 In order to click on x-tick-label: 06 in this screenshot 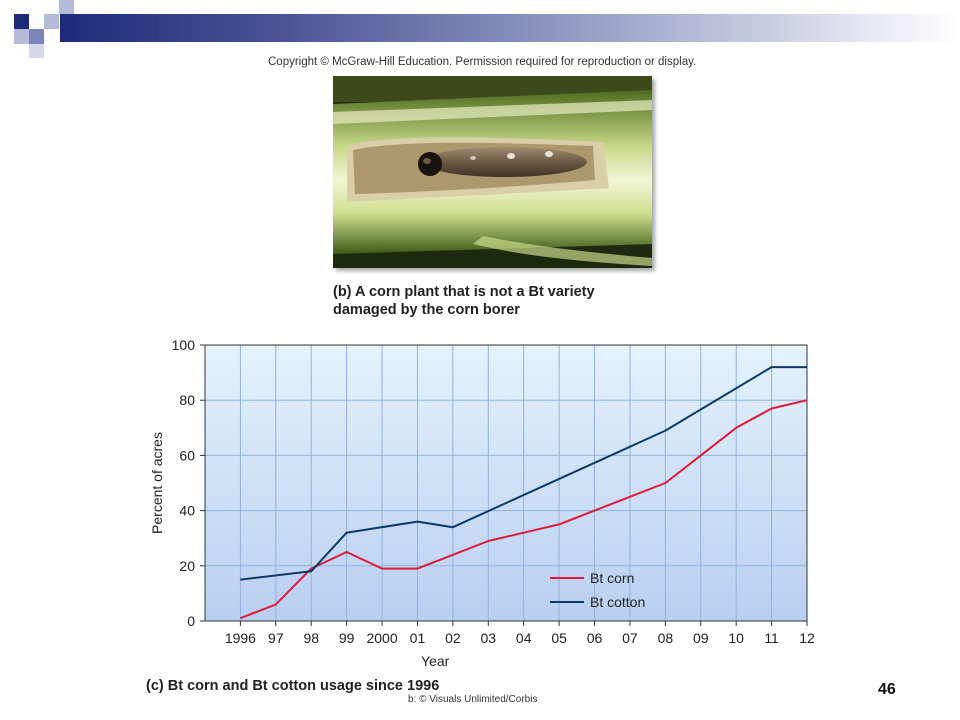, I will do `click(595, 638)`.